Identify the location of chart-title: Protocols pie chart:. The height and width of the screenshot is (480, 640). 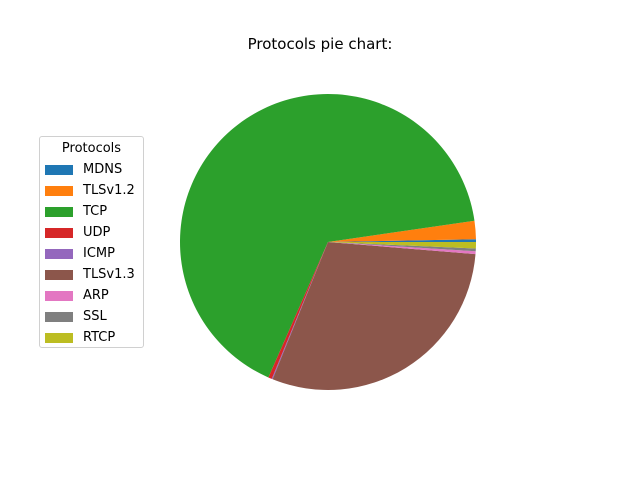
(320, 44).